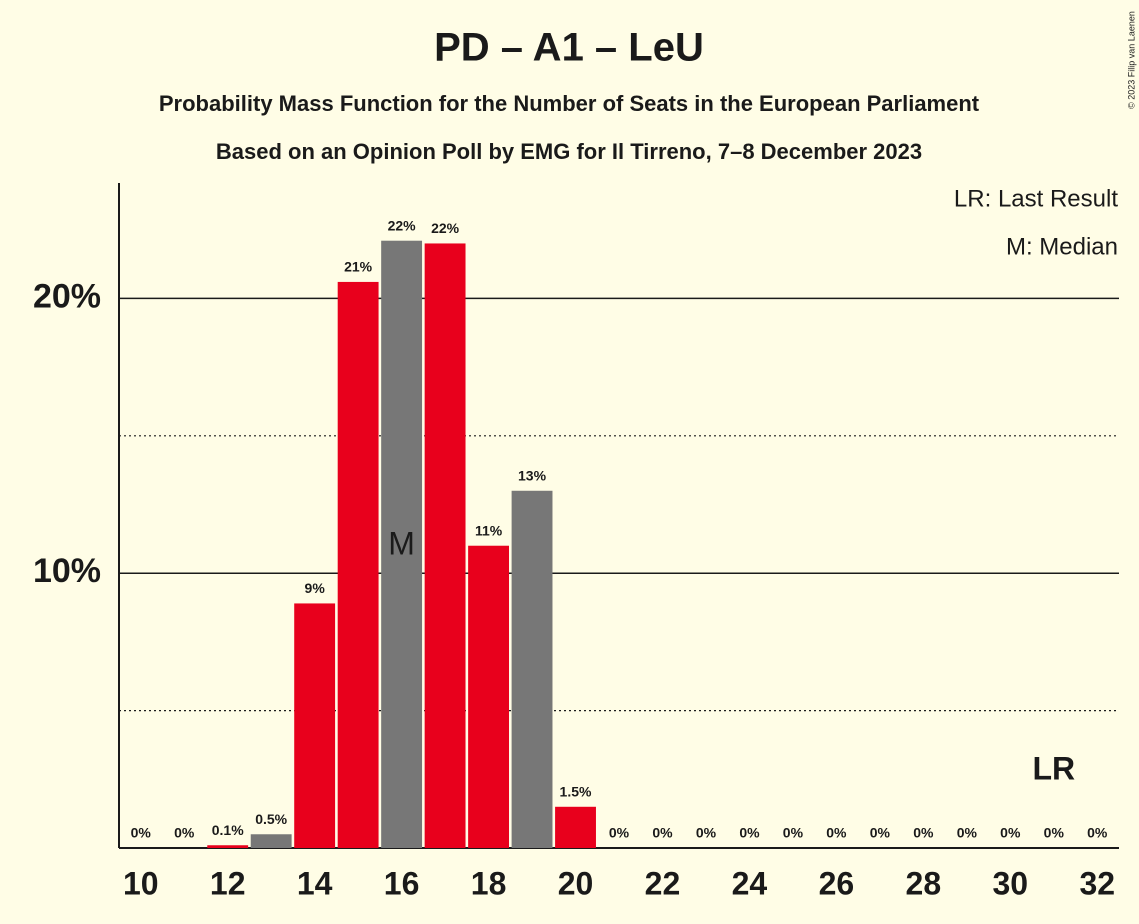 The height and width of the screenshot is (924, 1139). Describe the element at coordinates (1011, 883) in the screenshot. I see `x-tick-label: 30` at that location.